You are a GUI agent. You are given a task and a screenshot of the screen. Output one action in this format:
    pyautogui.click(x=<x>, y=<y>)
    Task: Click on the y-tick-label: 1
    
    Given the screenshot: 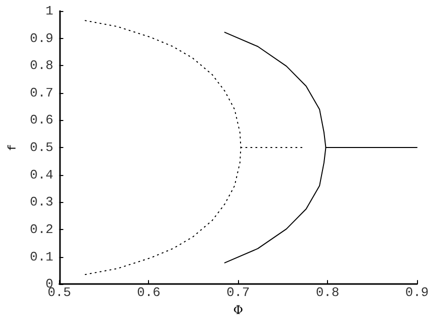 What is the action you would take?
    pyautogui.click(x=49, y=11)
    